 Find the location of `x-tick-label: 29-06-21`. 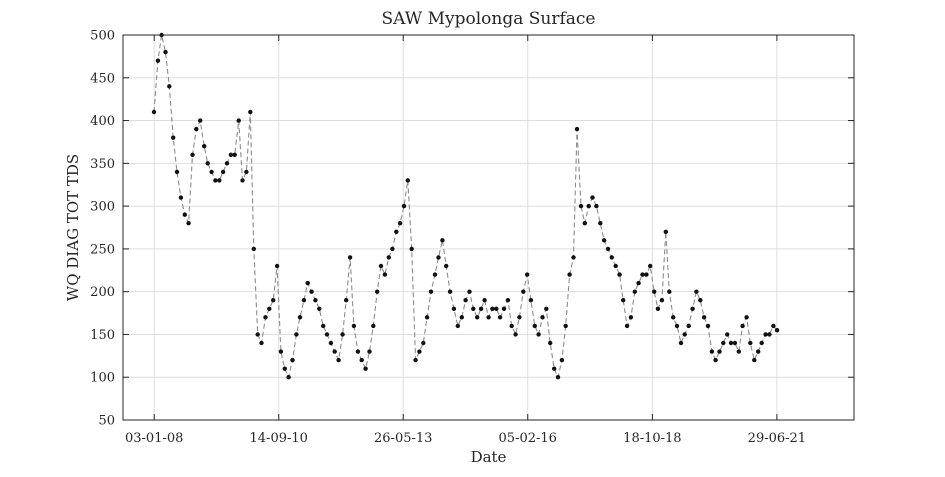

x-tick-label: 29-06-21 is located at coordinates (777, 438).